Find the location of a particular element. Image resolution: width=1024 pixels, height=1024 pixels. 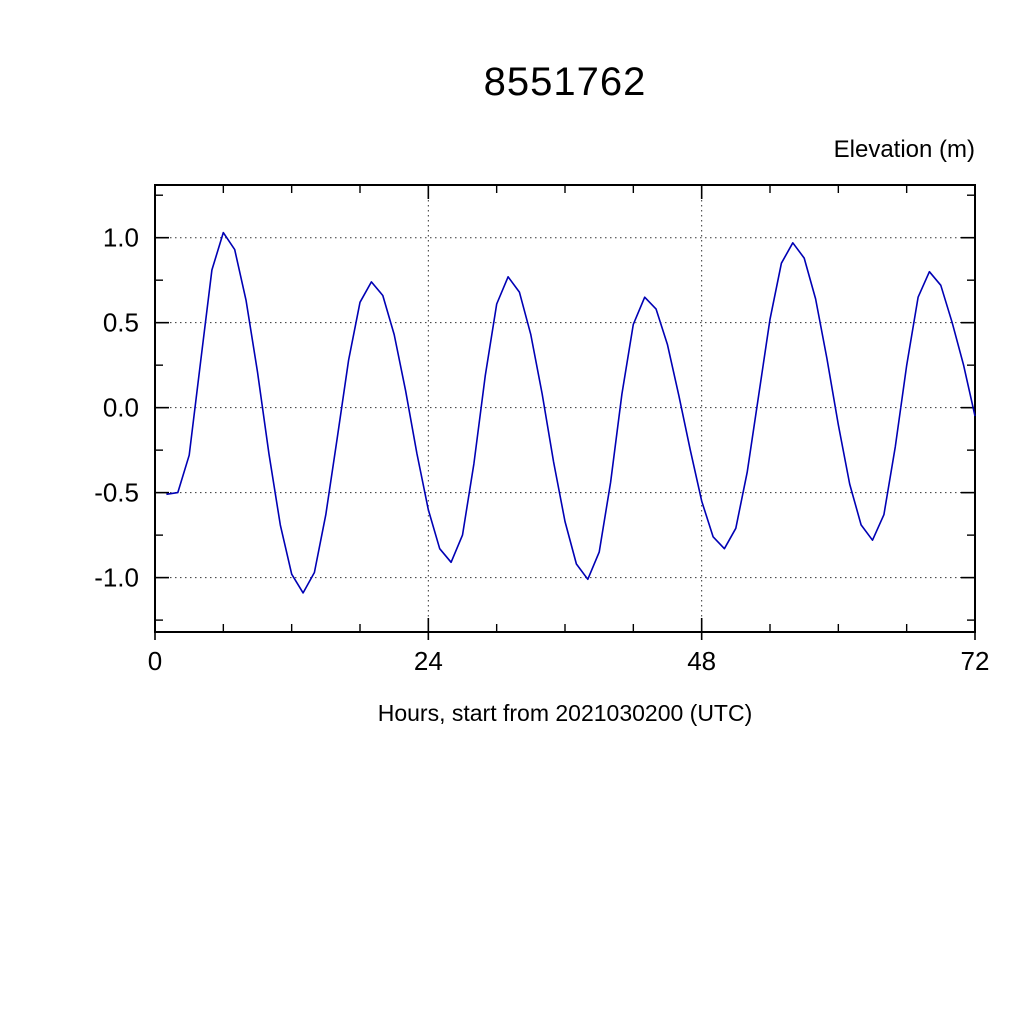

y-tick-label: 0.5 is located at coordinates (121, 323).